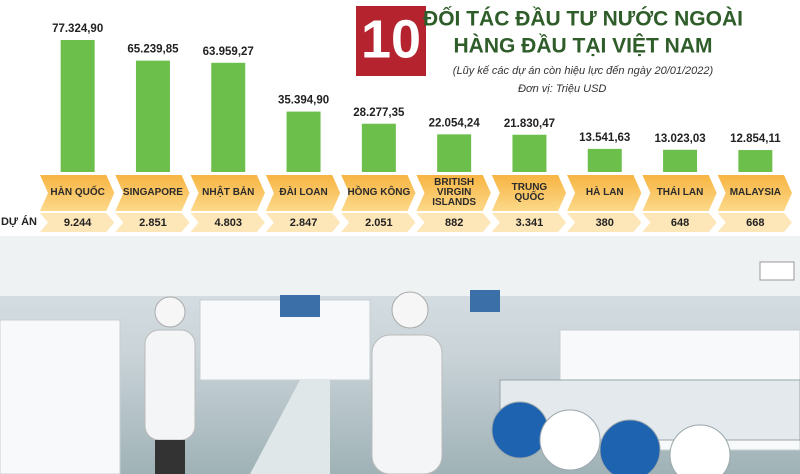 This screenshot has height=474, width=800. I want to click on project-count: 882, so click(454, 223).